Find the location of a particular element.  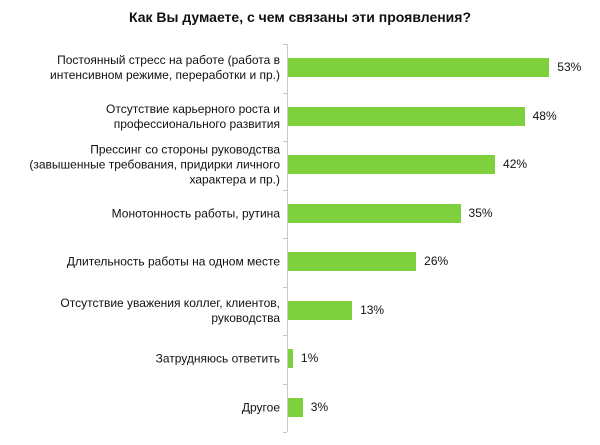

value-label: 13% is located at coordinates (372, 310).